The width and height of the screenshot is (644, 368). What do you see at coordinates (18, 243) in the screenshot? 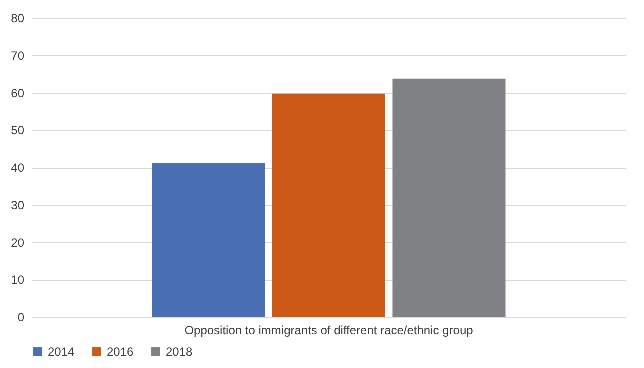
I see `y-tick-label: 20` at bounding box center [18, 243].